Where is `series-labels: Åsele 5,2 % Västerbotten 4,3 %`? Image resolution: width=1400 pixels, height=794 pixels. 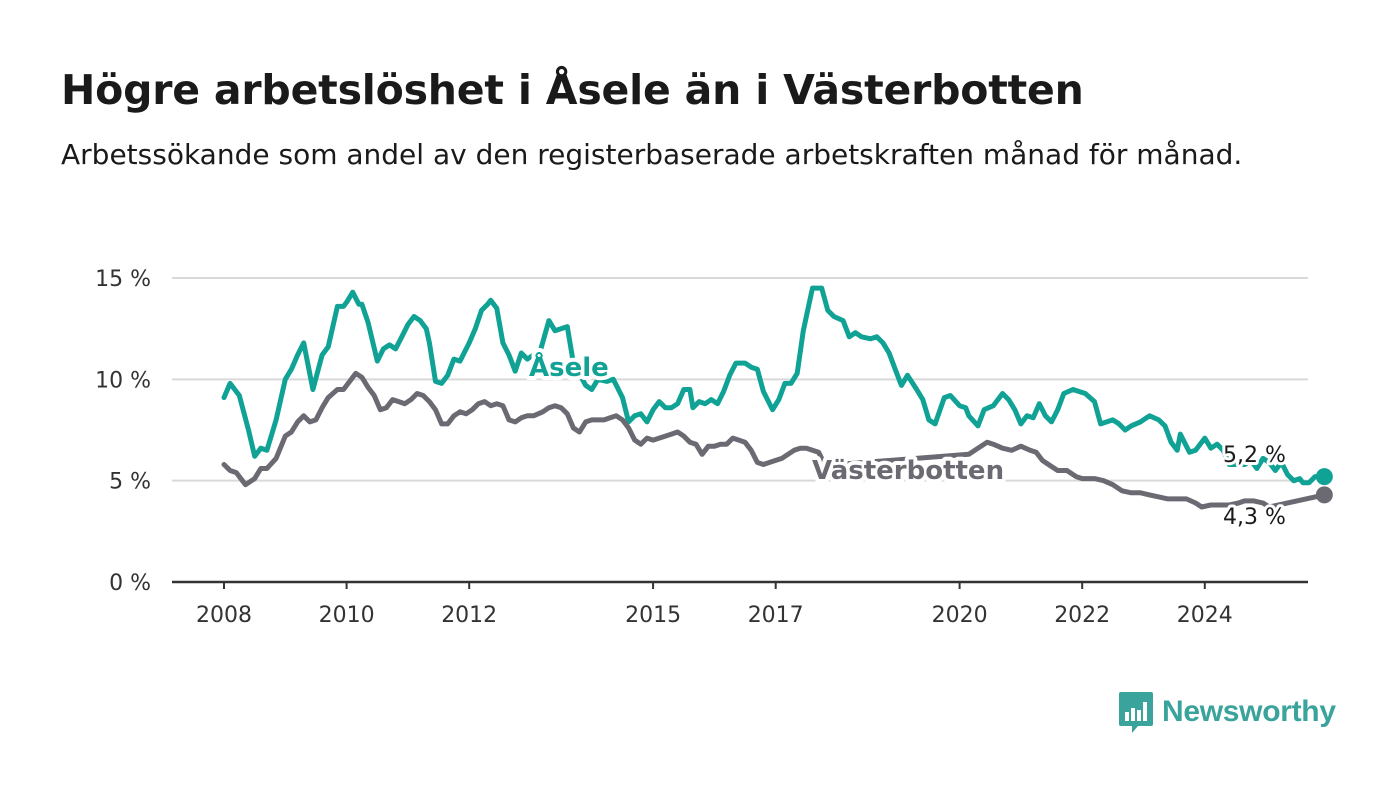 series-labels: Åsele 5,2 % Västerbotten 4,3 % is located at coordinates (907, 440).